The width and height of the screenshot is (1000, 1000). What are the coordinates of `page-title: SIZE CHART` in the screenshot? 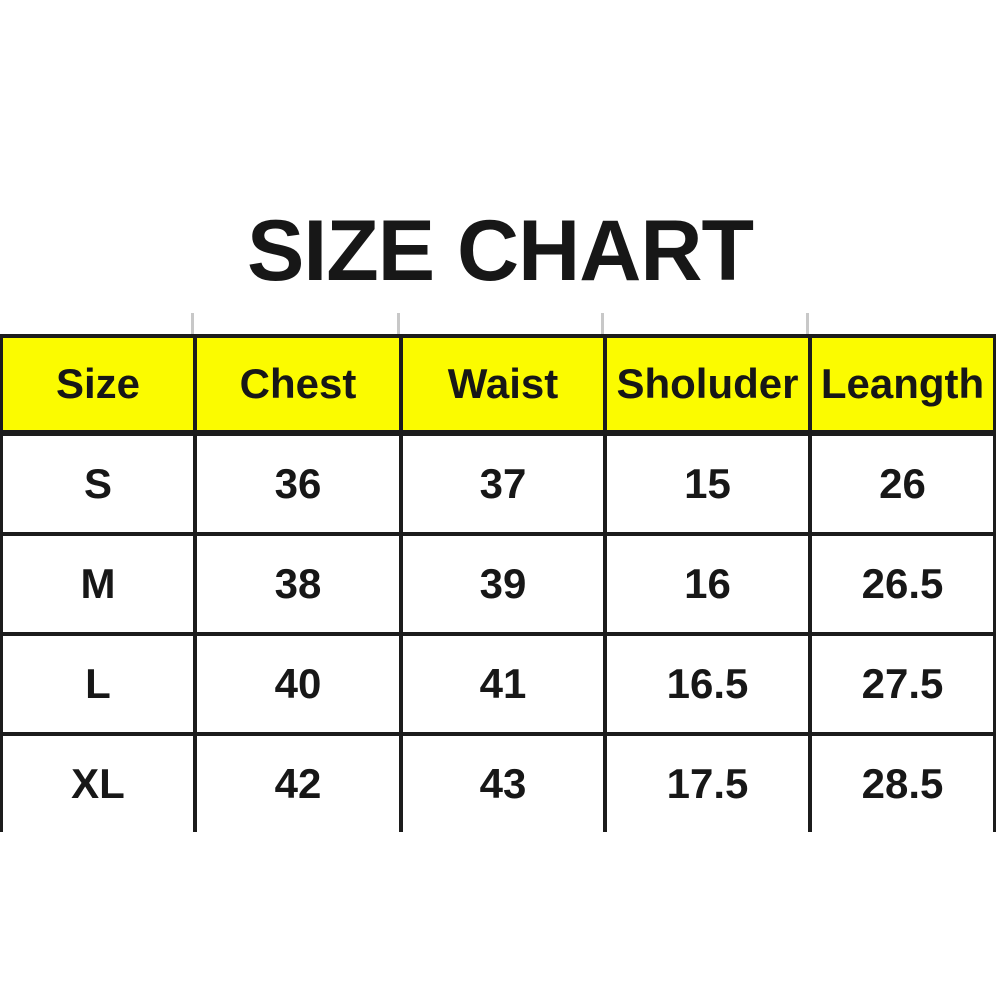 It's located at (500, 251).